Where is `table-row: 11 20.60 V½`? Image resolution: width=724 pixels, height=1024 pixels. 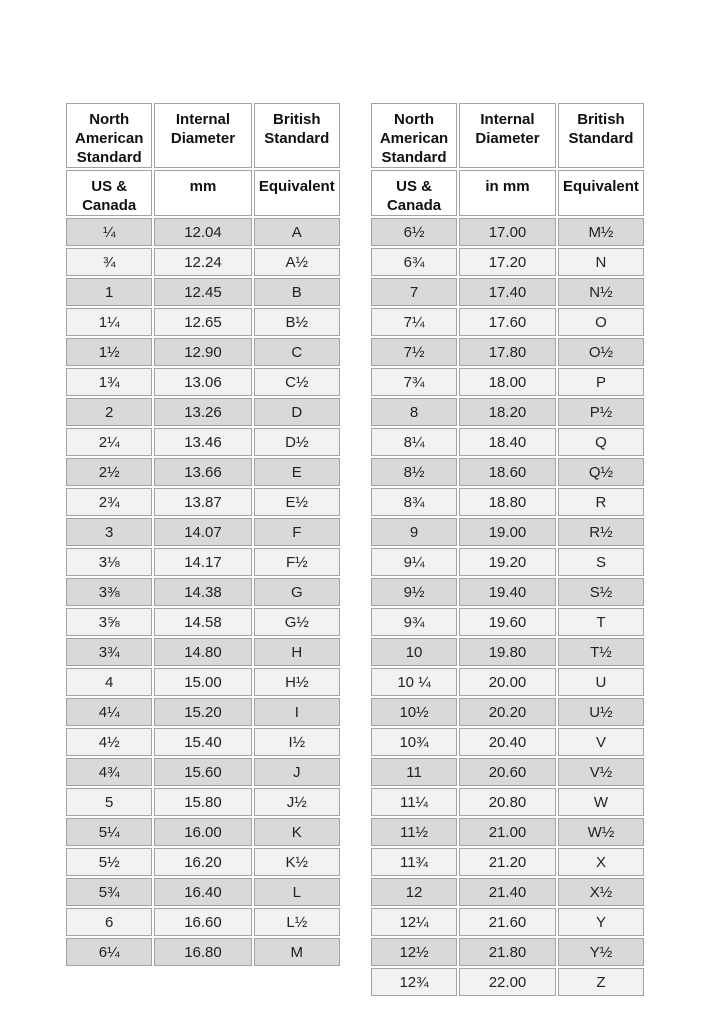
table-row: 11 20.60 V½ is located at coordinates (507, 772).